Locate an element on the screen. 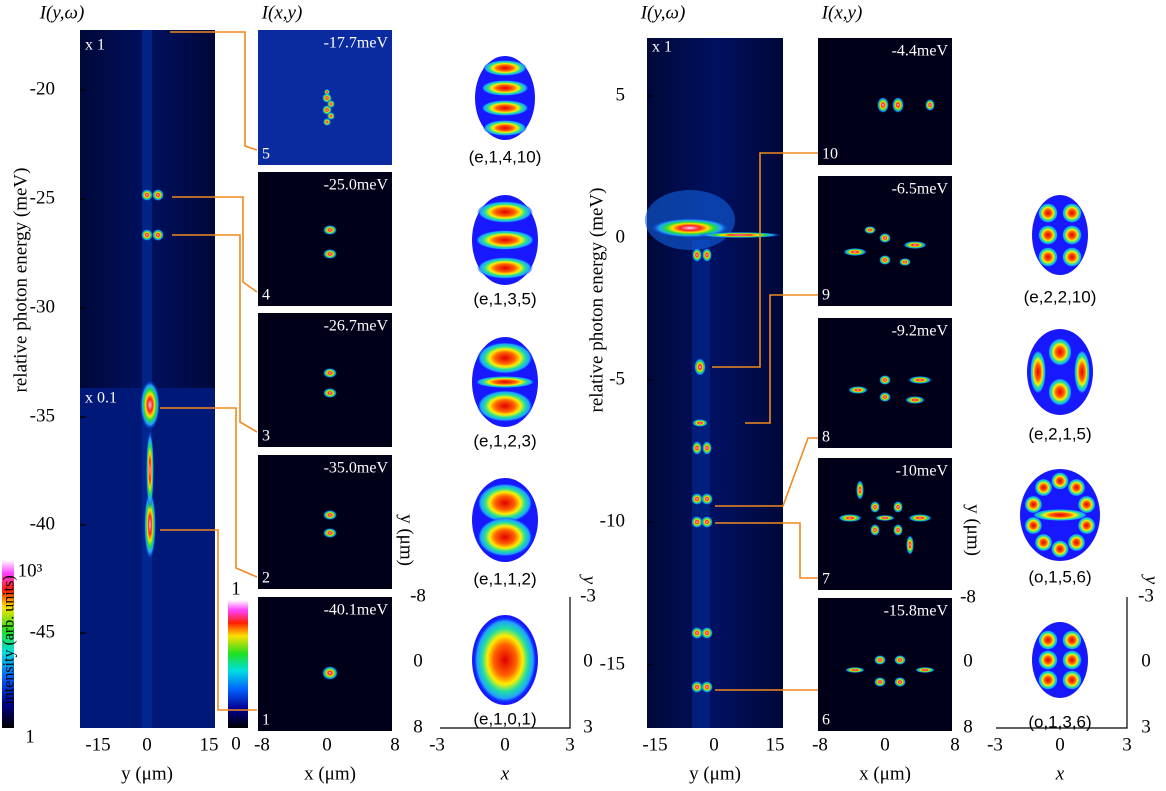 This screenshot has width=1166, height=791. axis is located at coordinates (505, 663).